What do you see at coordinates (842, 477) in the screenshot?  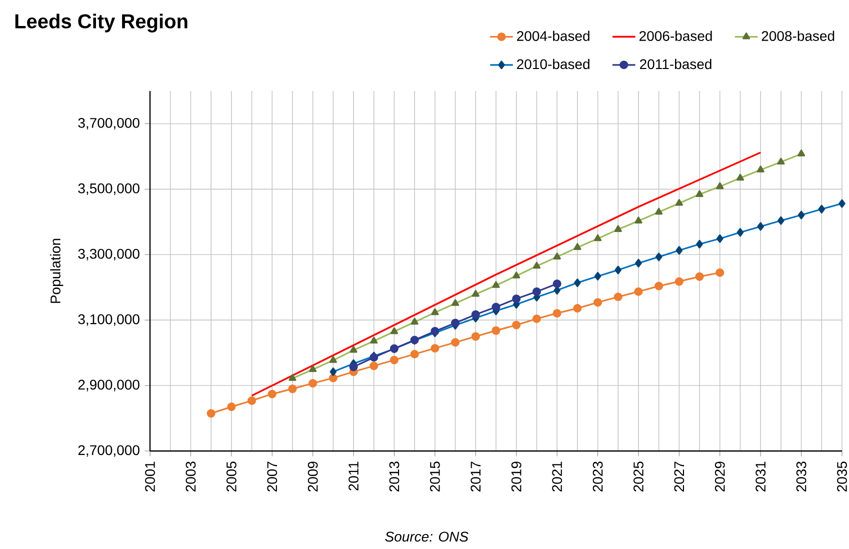 I see `x-tick-label: 2035` at bounding box center [842, 477].